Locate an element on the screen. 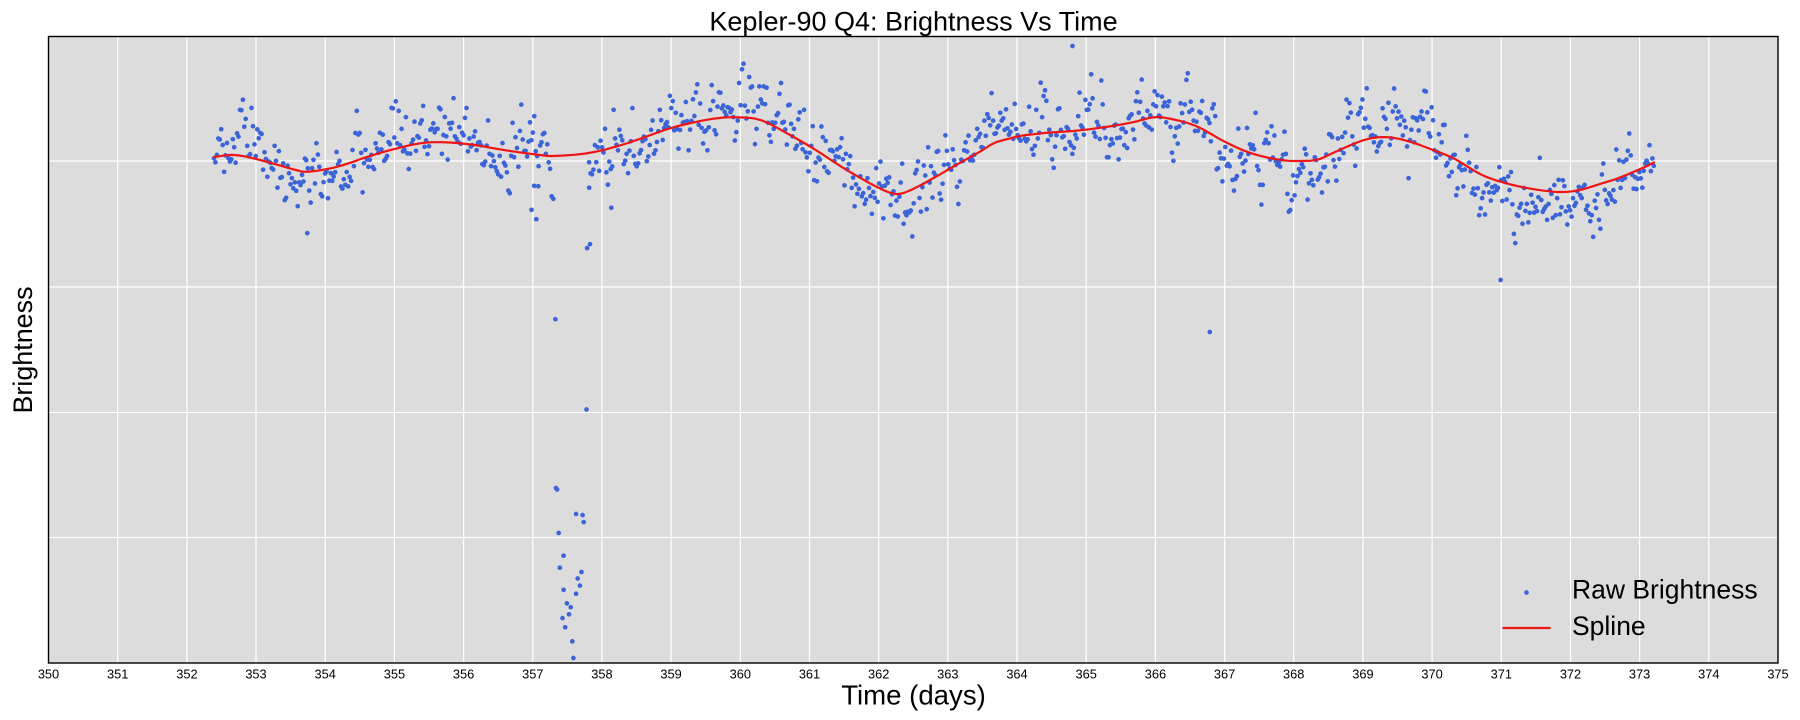 Image resolution: width=1800 pixels, height=720 pixels. svg-text: 351 is located at coordinates (117, 674).